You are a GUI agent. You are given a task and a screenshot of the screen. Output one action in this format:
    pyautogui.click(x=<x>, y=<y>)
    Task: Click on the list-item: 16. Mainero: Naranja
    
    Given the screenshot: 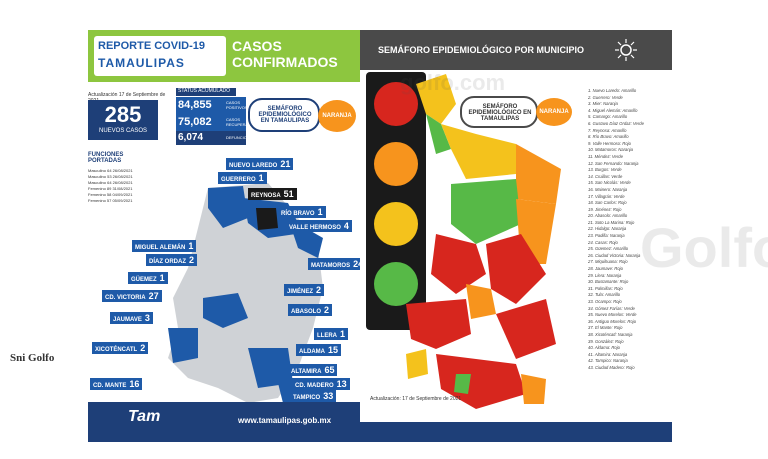 What is the action you would take?
    pyautogui.click(x=608, y=189)
    